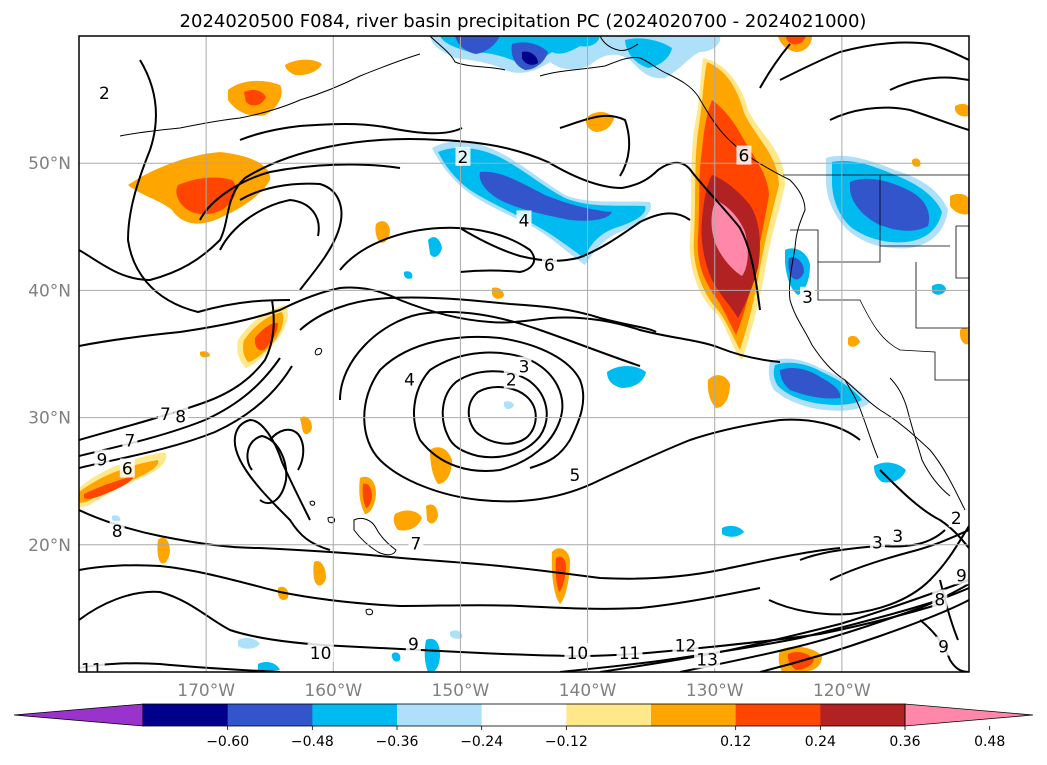 Image resolution: width=1047 pixels, height=765 pixels. What do you see at coordinates (206, 691) in the screenshot?
I see `x-tick-label: 170°W` at bounding box center [206, 691].